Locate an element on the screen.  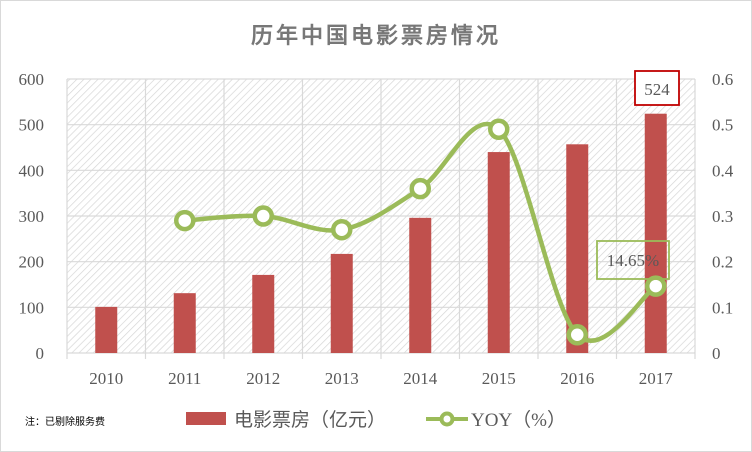
x-tick: 2016 is located at coordinates (577, 378).